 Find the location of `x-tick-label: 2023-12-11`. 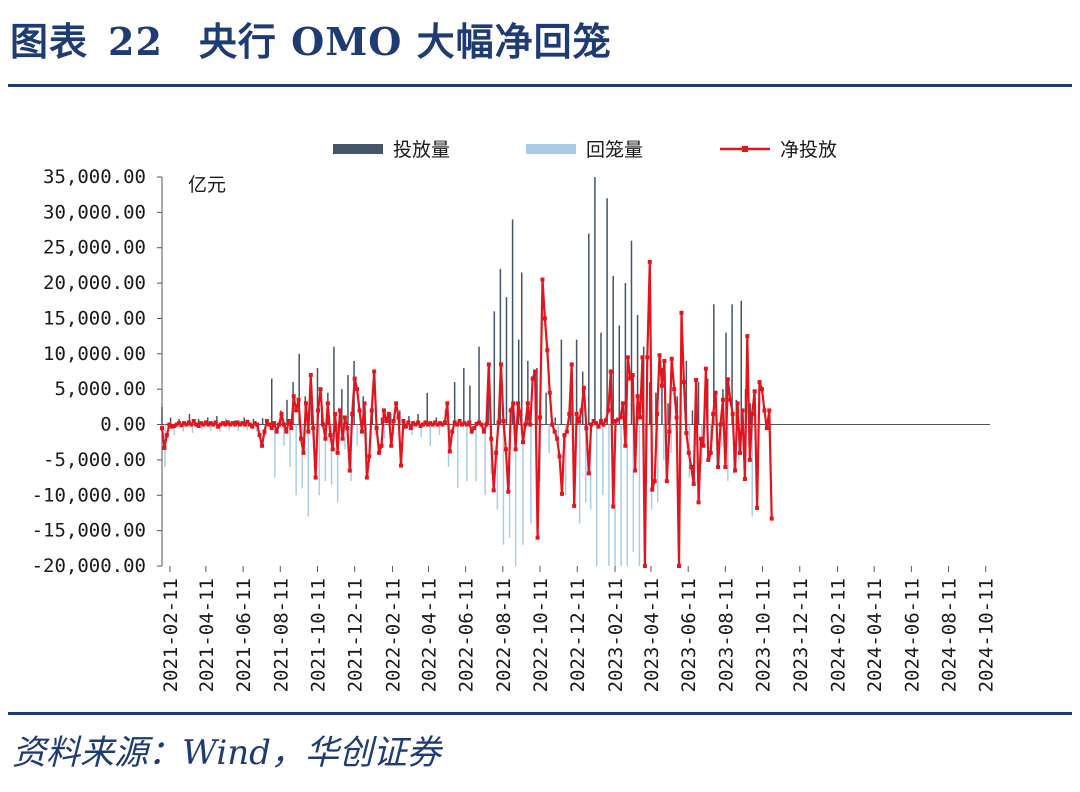

x-tick-label: 2023-12-11 is located at coordinates (801, 635).